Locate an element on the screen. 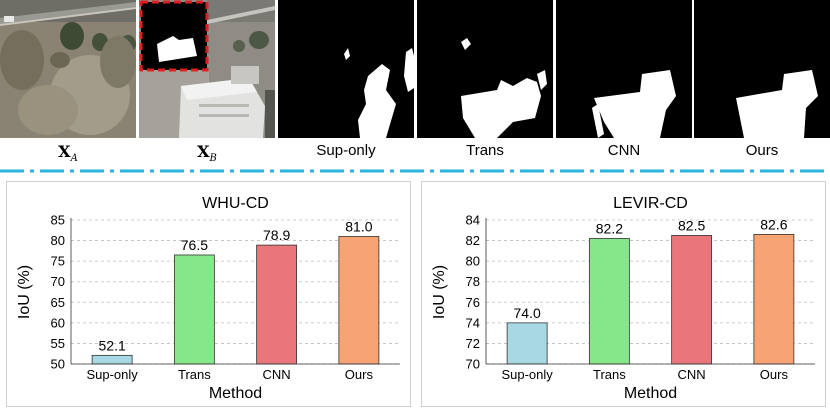  mask-cnn-tile is located at coordinates (624, 69).